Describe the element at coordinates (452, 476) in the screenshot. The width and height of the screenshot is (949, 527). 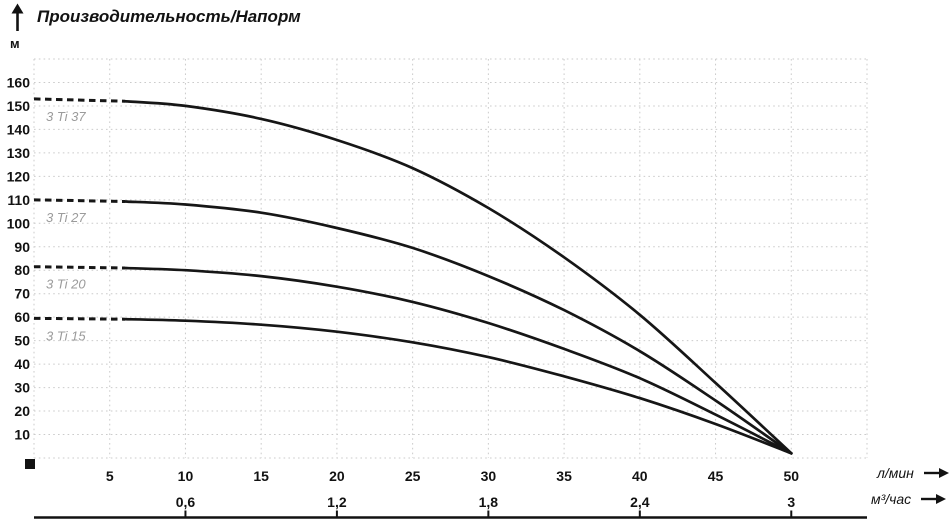
I see `x-axis-primary-tick-labels: 5 10 15 20 25 30 35 40 45 50` at that location.